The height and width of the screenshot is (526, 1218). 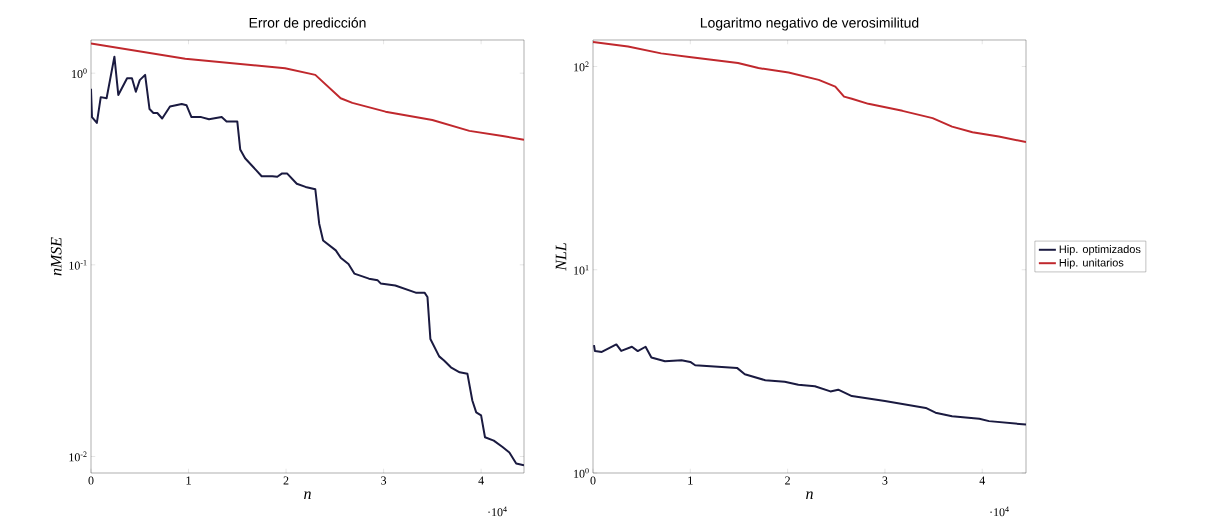 I want to click on legend-label: Hip. optimizados, so click(x=1100, y=250).